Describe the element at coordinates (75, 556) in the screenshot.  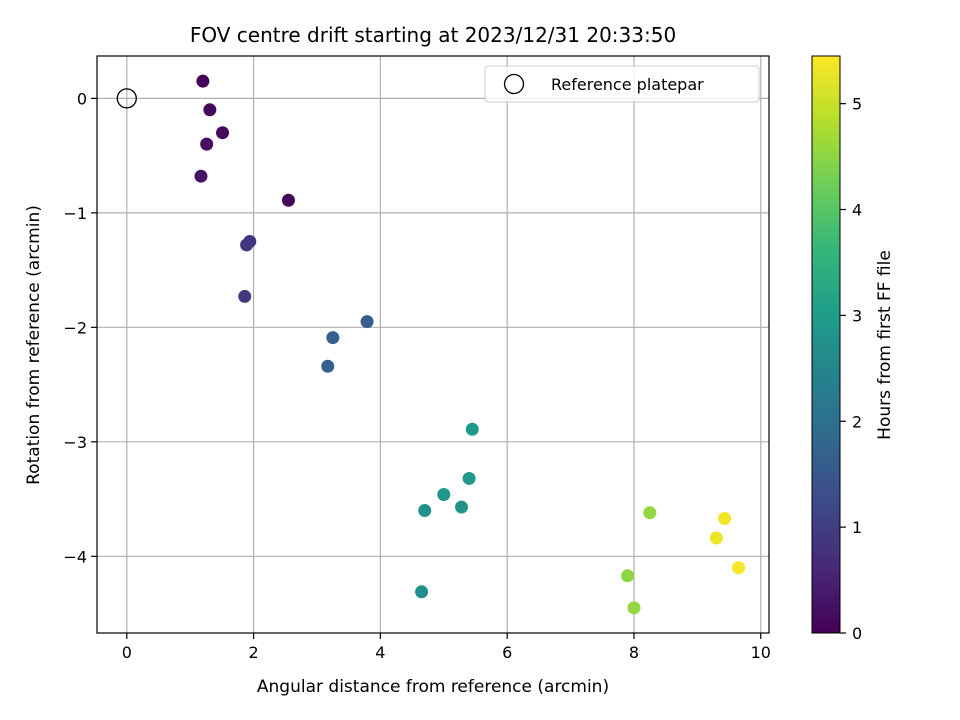
I see `y-tick-label: −4` at that location.